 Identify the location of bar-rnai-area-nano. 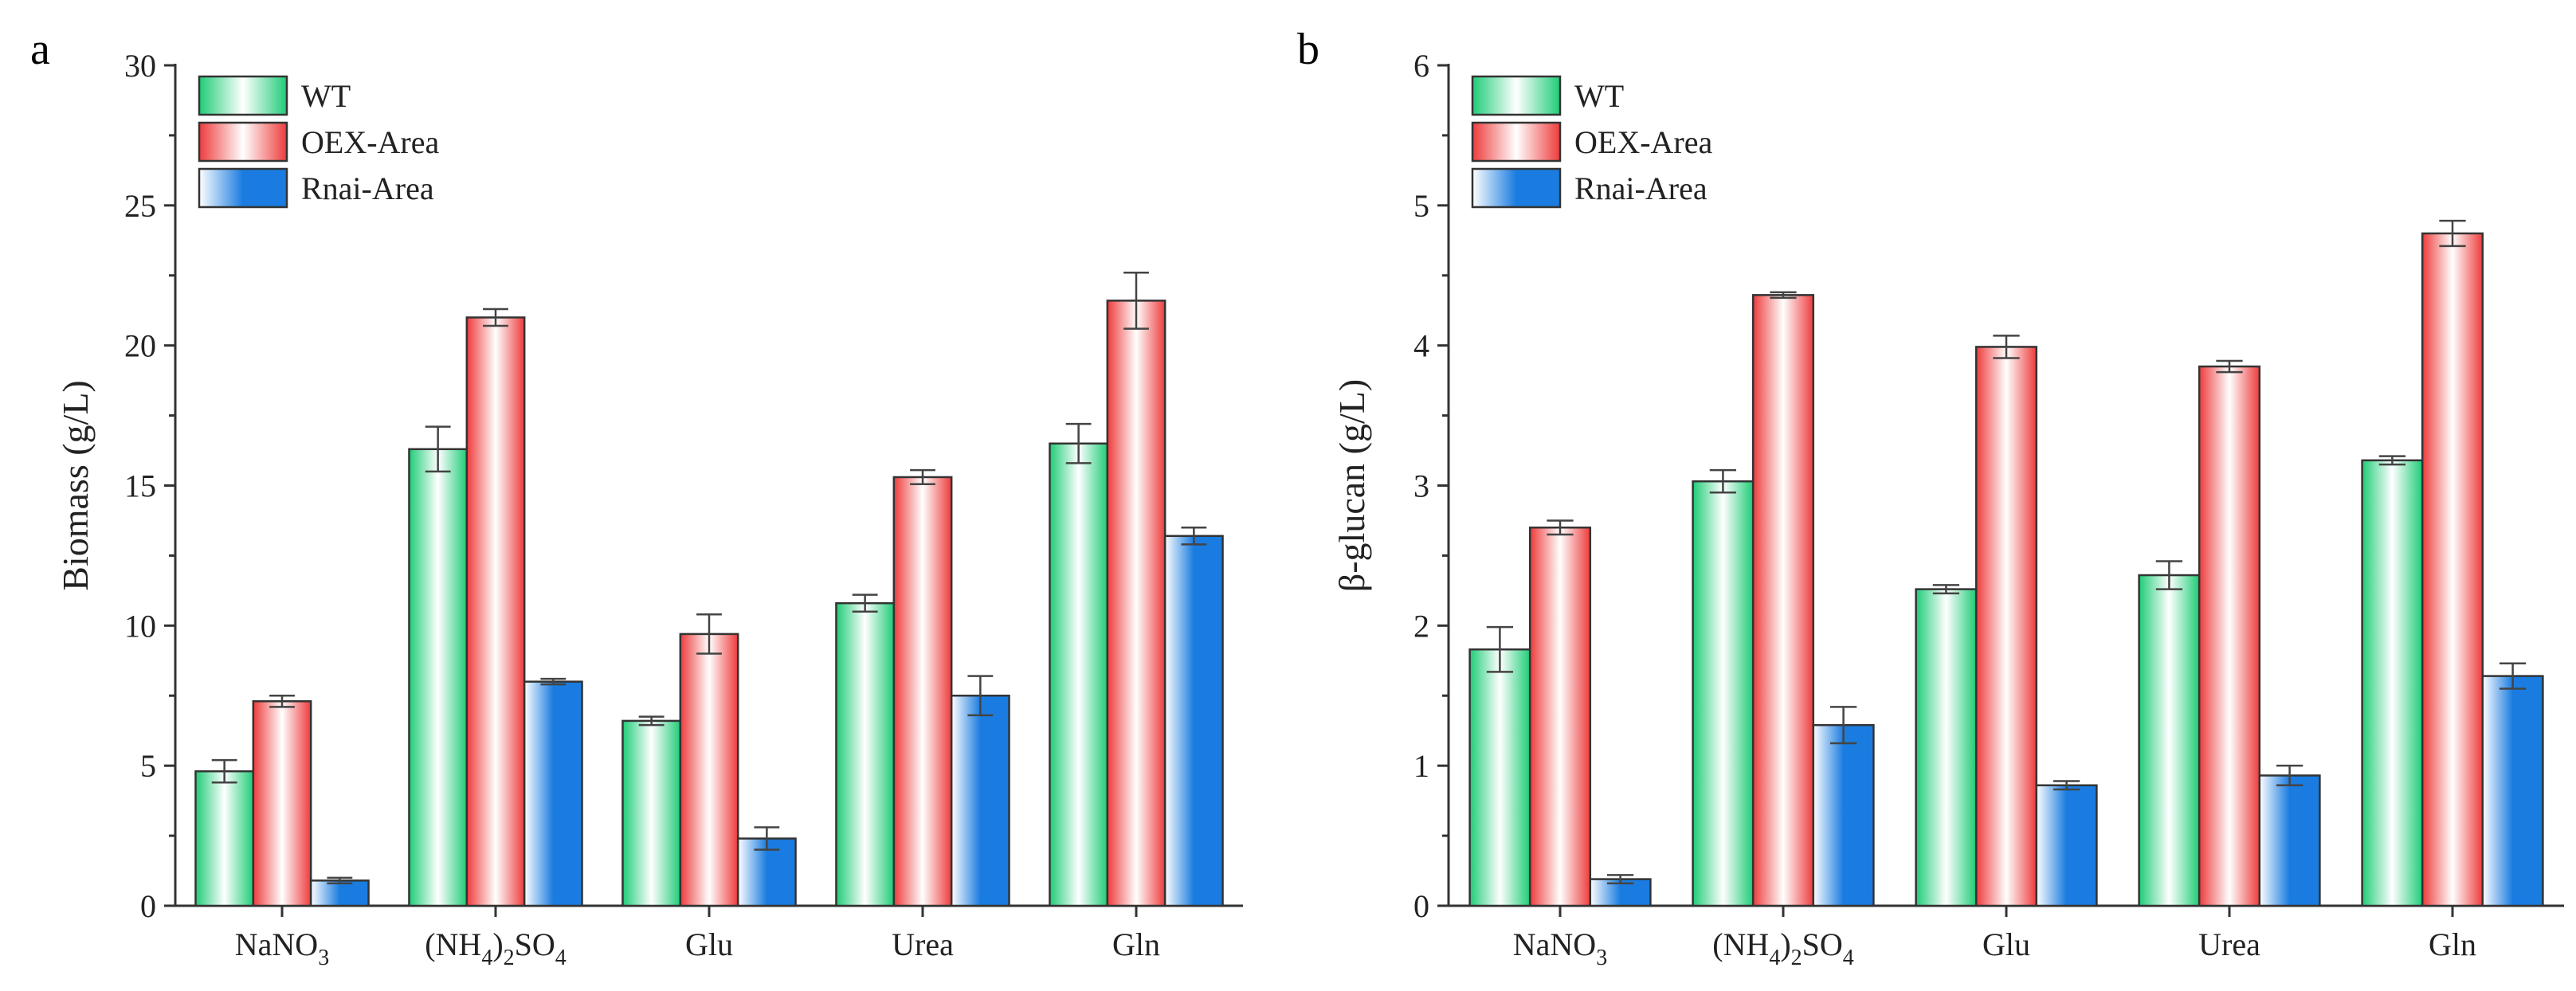
(339, 893).